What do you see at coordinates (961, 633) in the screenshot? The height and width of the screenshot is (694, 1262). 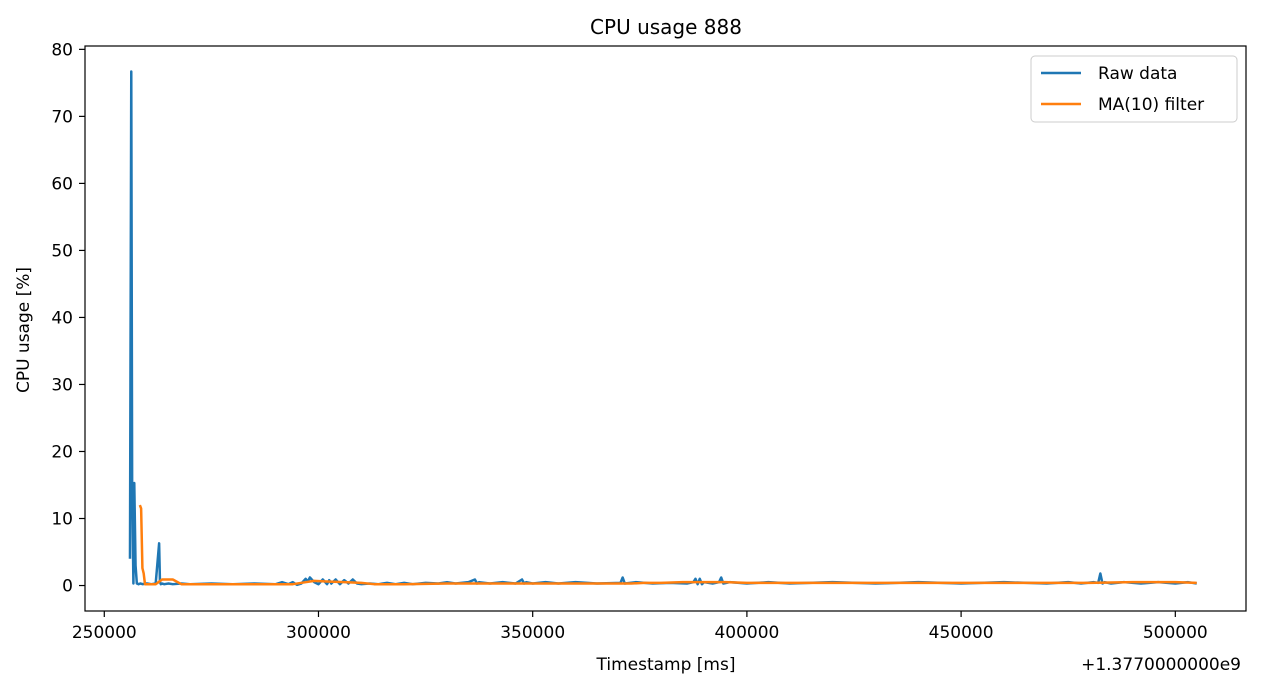 I see `x-tick-label: 450000` at bounding box center [961, 633].